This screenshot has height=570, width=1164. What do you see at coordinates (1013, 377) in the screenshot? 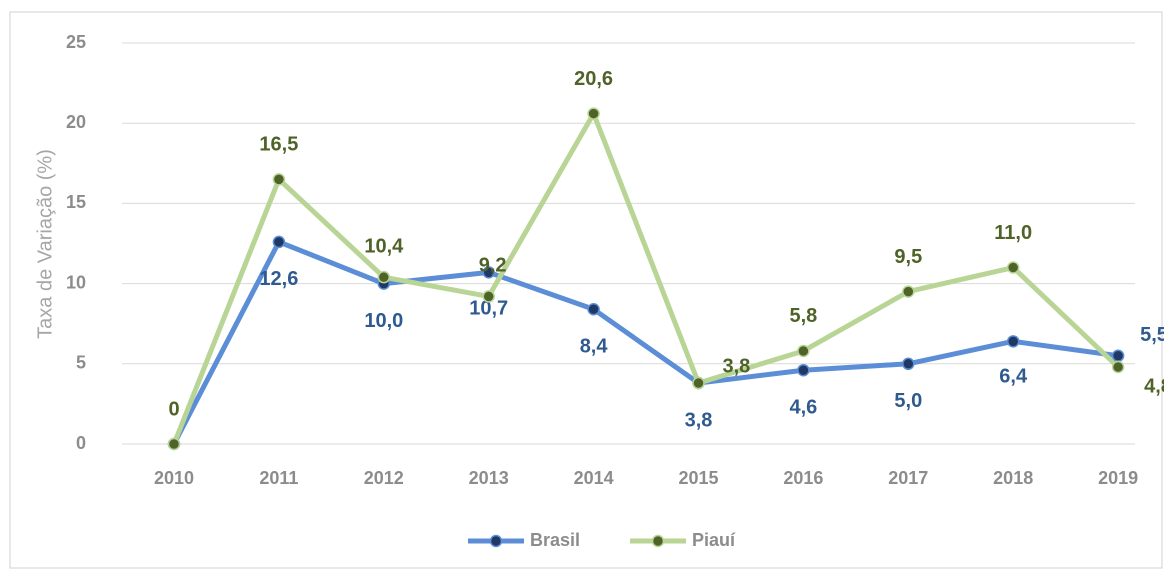
I see `data-label: 6,4` at bounding box center [1013, 377].